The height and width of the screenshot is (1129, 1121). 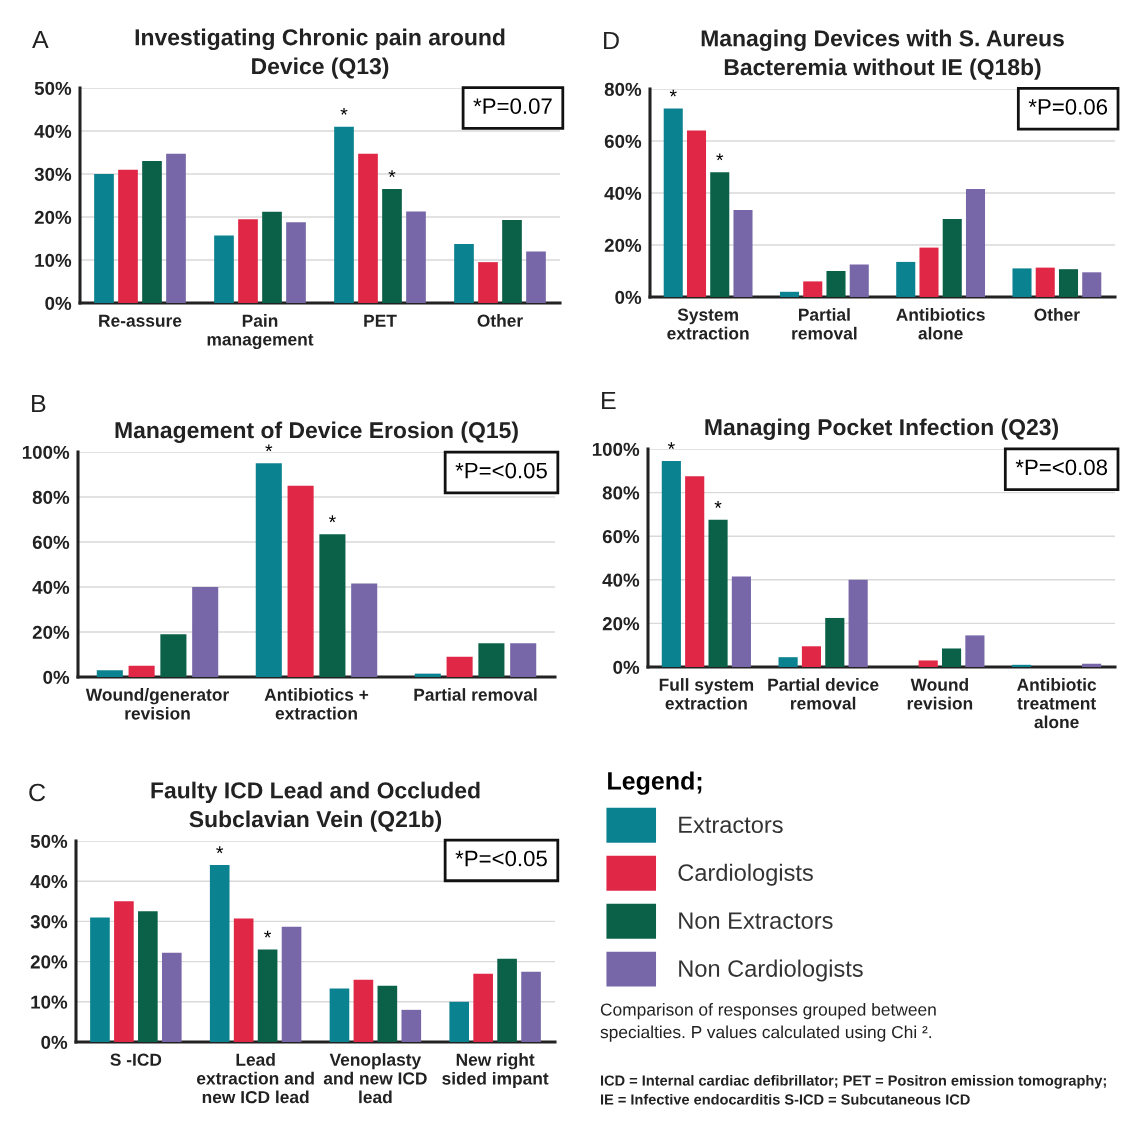 What do you see at coordinates (609, 400) in the screenshot?
I see `text: E` at bounding box center [609, 400].